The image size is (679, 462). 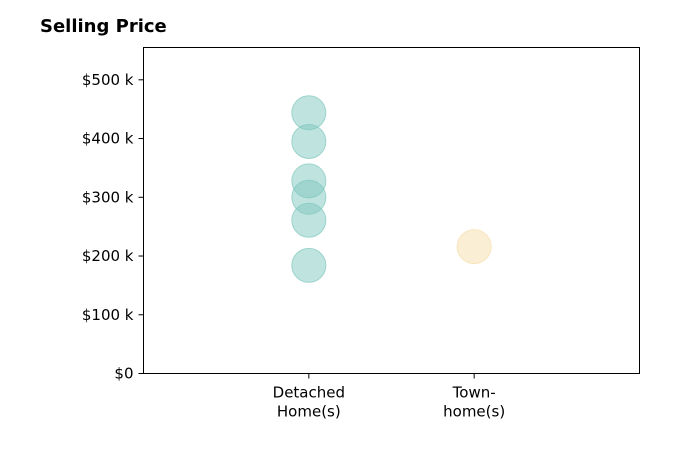 I want to click on y-tick-label: $500 k, so click(x=108, y=80).